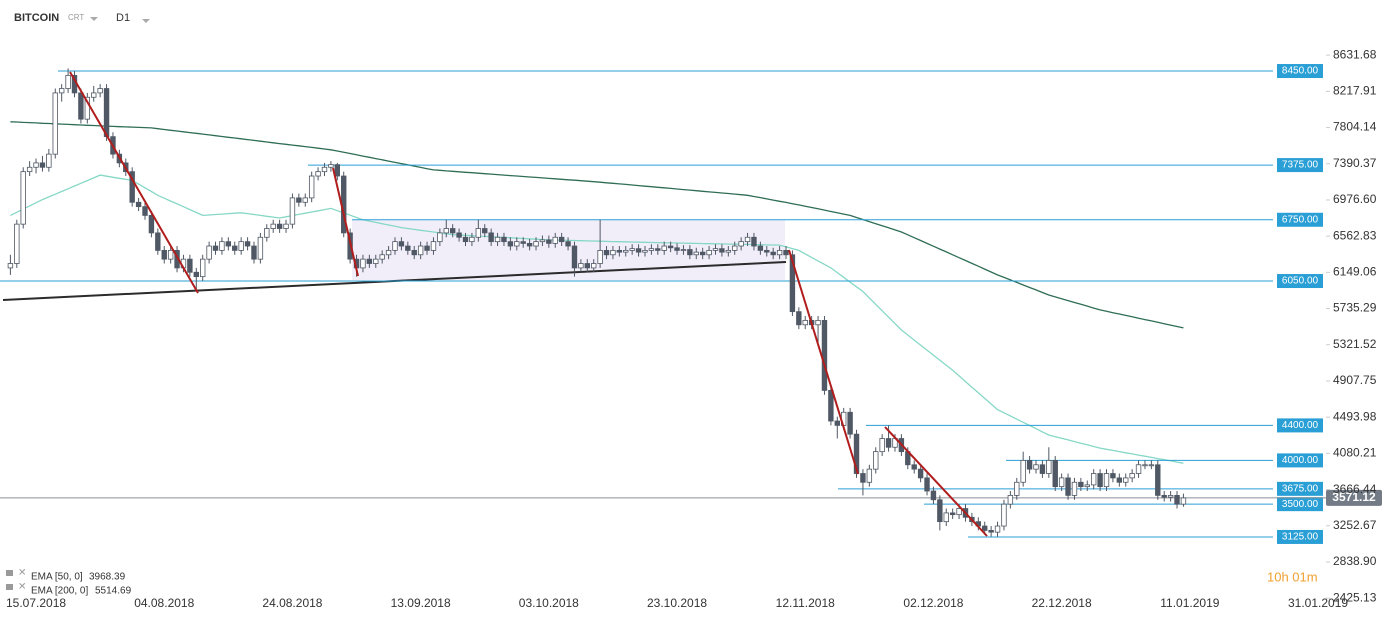 The height and width of the screenshot is (622, 1393). Describe the element at coordinates (1355, 416) in the screenshot. I see `y-tick-label: 4493.98` at that location.